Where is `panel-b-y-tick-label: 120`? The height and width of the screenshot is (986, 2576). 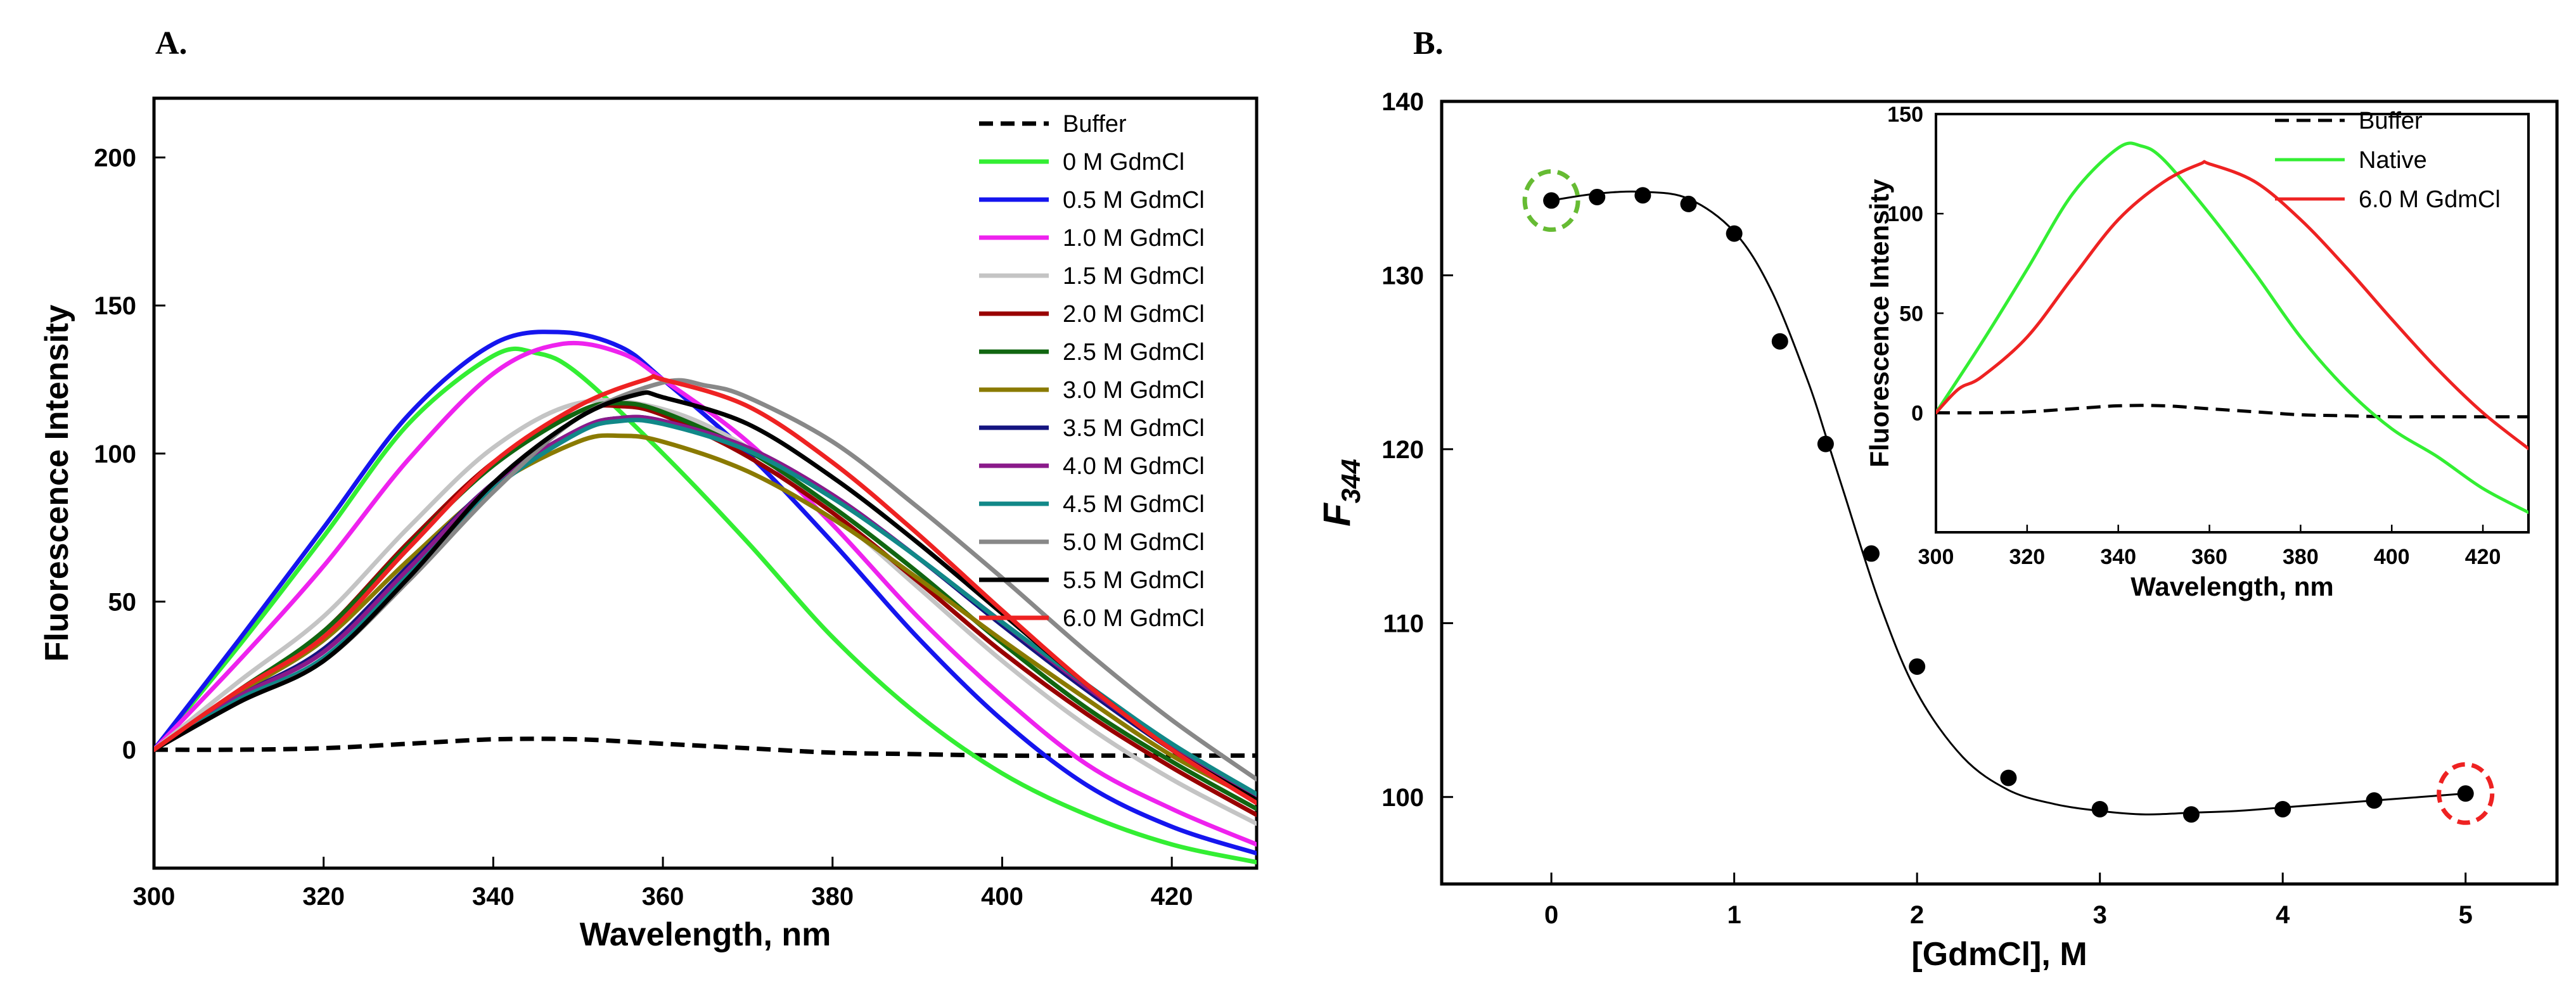 panel-b-y-tick-label: 120 is located at coordinates (1402, 450).